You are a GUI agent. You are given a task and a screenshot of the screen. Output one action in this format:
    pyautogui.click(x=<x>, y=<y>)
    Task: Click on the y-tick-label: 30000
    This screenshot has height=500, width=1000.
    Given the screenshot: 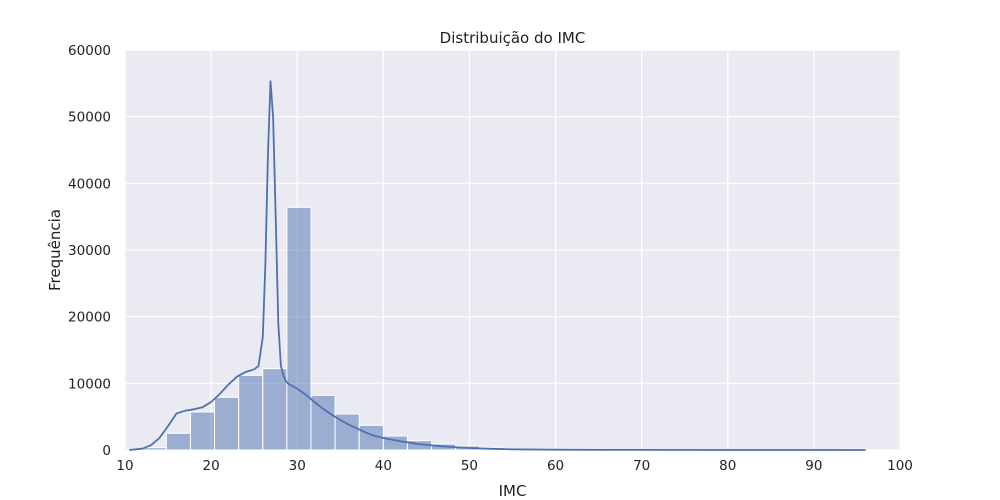 What is the action you would take?
    pyautogui.click(x=89, y=251)
    